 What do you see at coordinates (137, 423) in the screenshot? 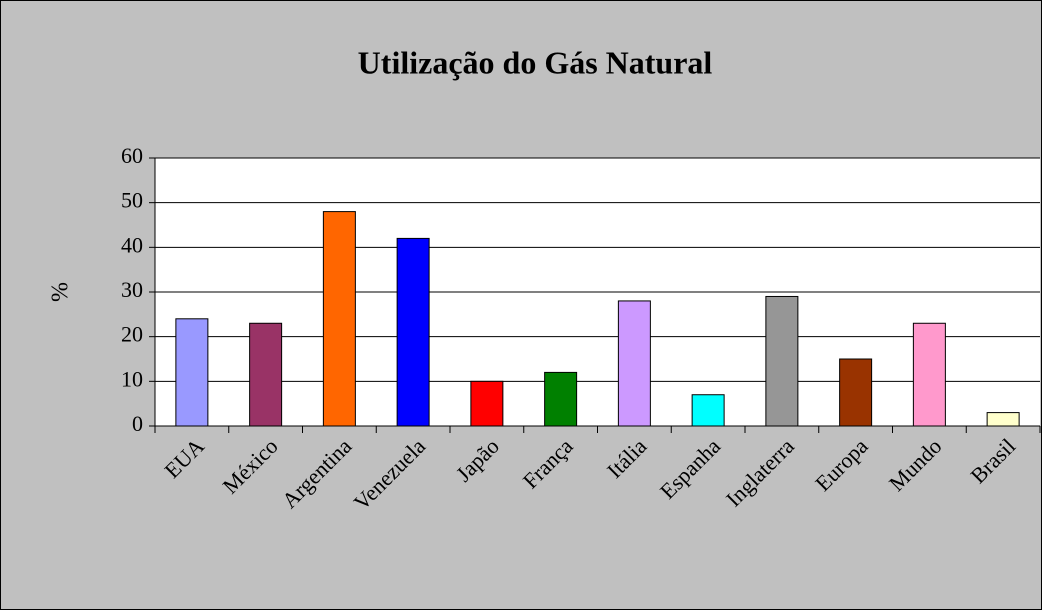
I see `y-tick-label: 0` at bounding box center [137, 423].